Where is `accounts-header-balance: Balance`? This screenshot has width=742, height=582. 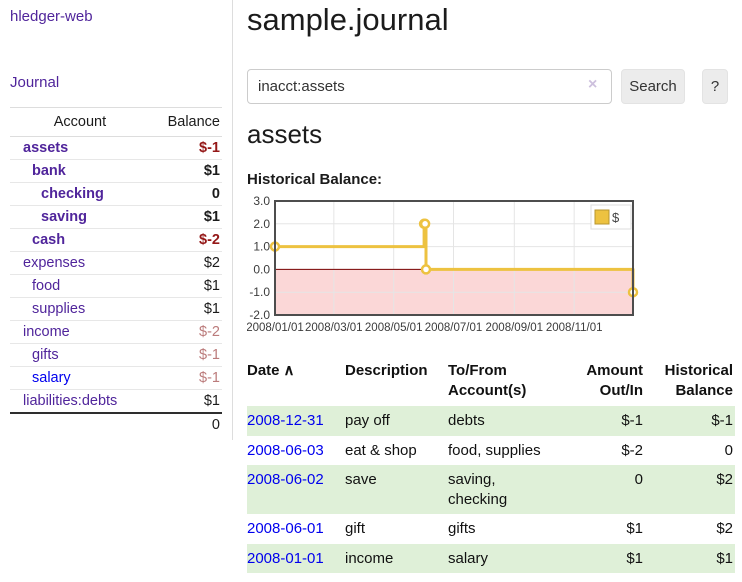 accounts-header-balance: Balance is located at coordinates (185, 122).